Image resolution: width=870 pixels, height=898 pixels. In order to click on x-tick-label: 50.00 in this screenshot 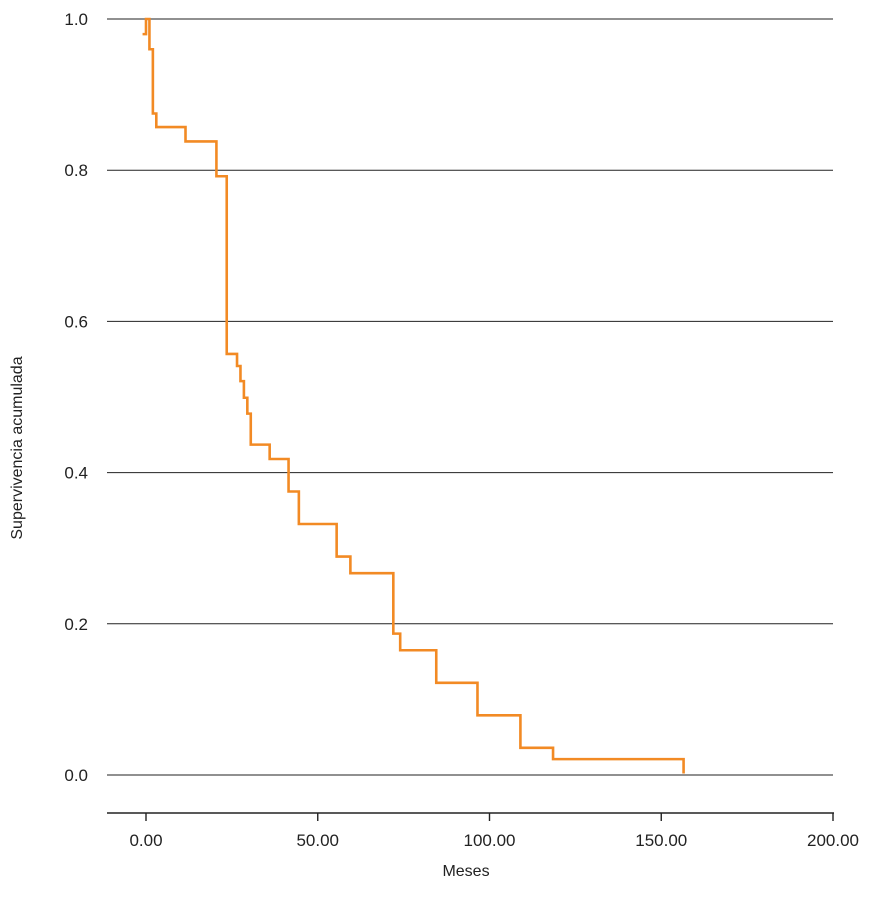, I will do `click(317, 840)`.